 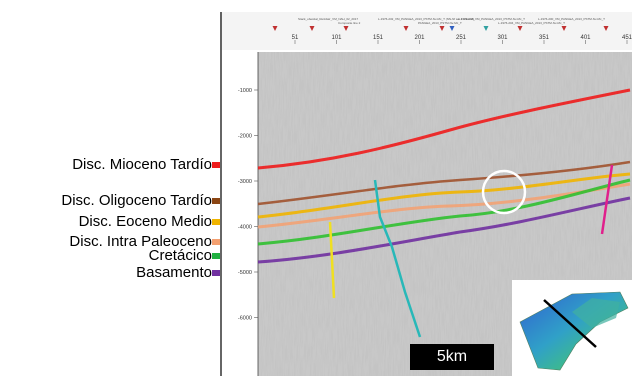 I want to click on trace-tick-label: 151, so click(x=378, y=38).